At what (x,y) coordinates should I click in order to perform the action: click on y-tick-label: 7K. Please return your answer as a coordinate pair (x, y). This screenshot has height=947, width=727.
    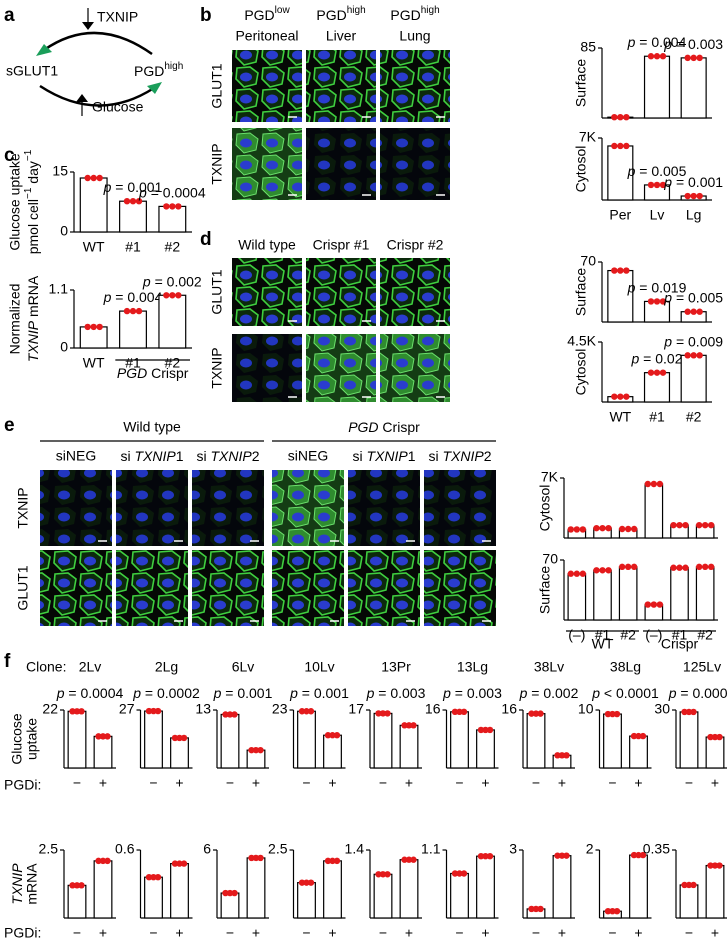
    Looking at the image, I should click on (588, 137).